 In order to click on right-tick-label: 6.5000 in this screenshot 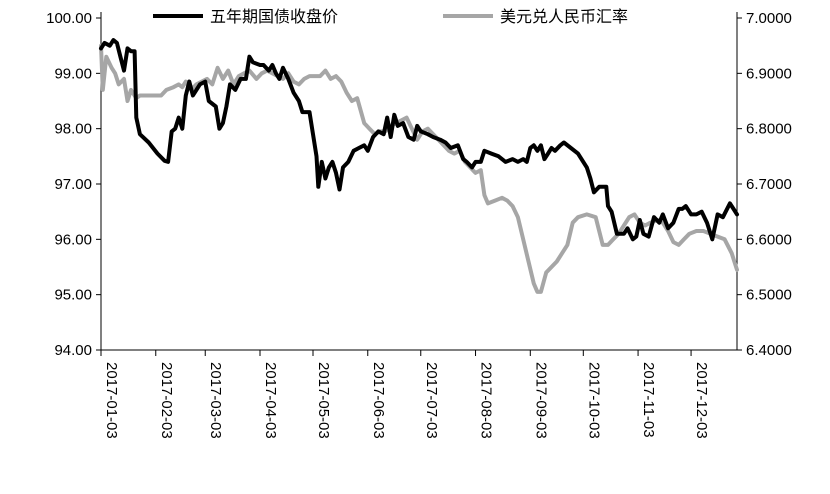, I will do `click(769, 295)`.